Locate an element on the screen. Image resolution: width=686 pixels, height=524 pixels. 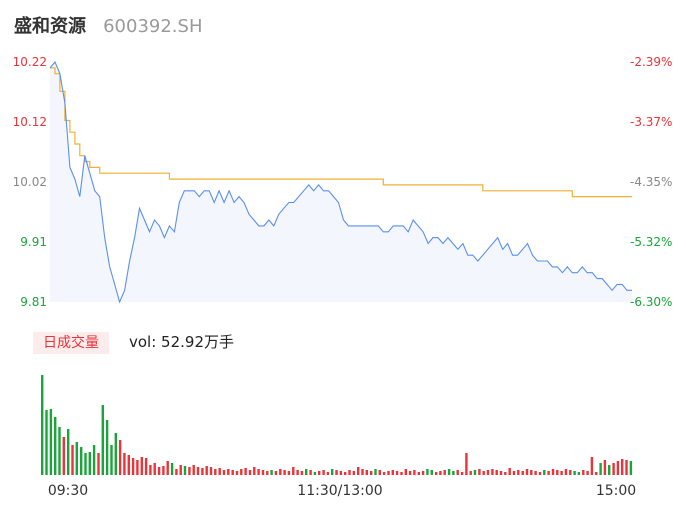
y-tick-right: -2.39% is located at coordinates (651, 62).